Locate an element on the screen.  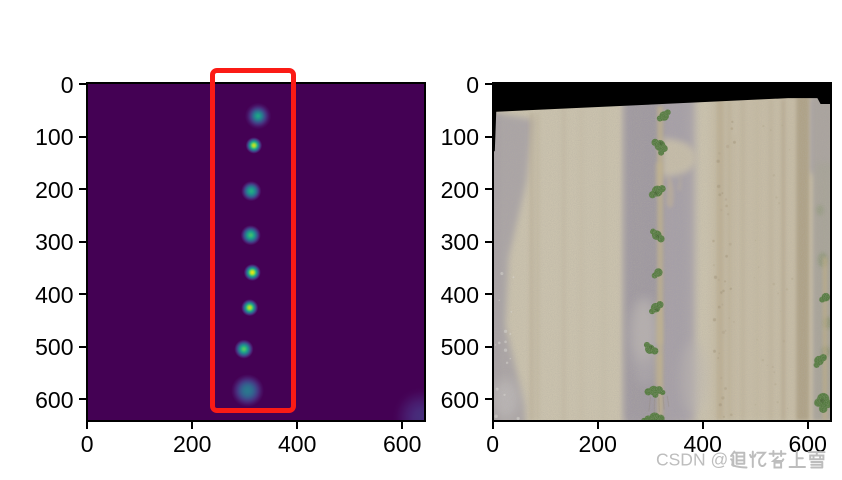
svg-text: CSDN @ is located at coordinates (692, 460).